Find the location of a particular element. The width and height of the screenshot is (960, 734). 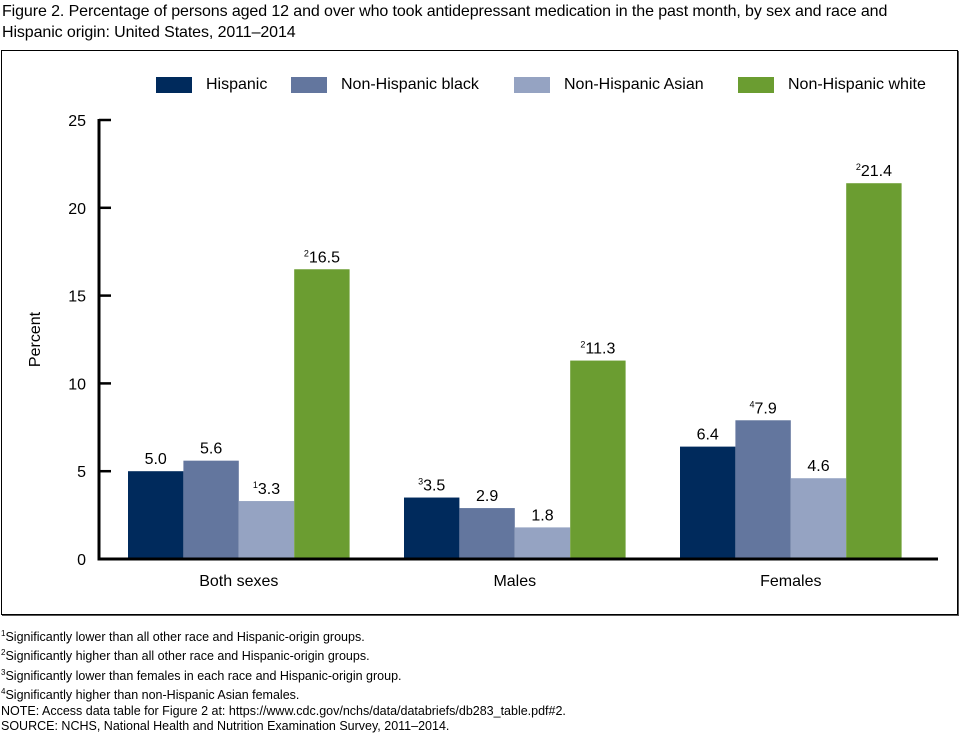

bar-females-non-hispanic-black is located at coordinates (763, 489).